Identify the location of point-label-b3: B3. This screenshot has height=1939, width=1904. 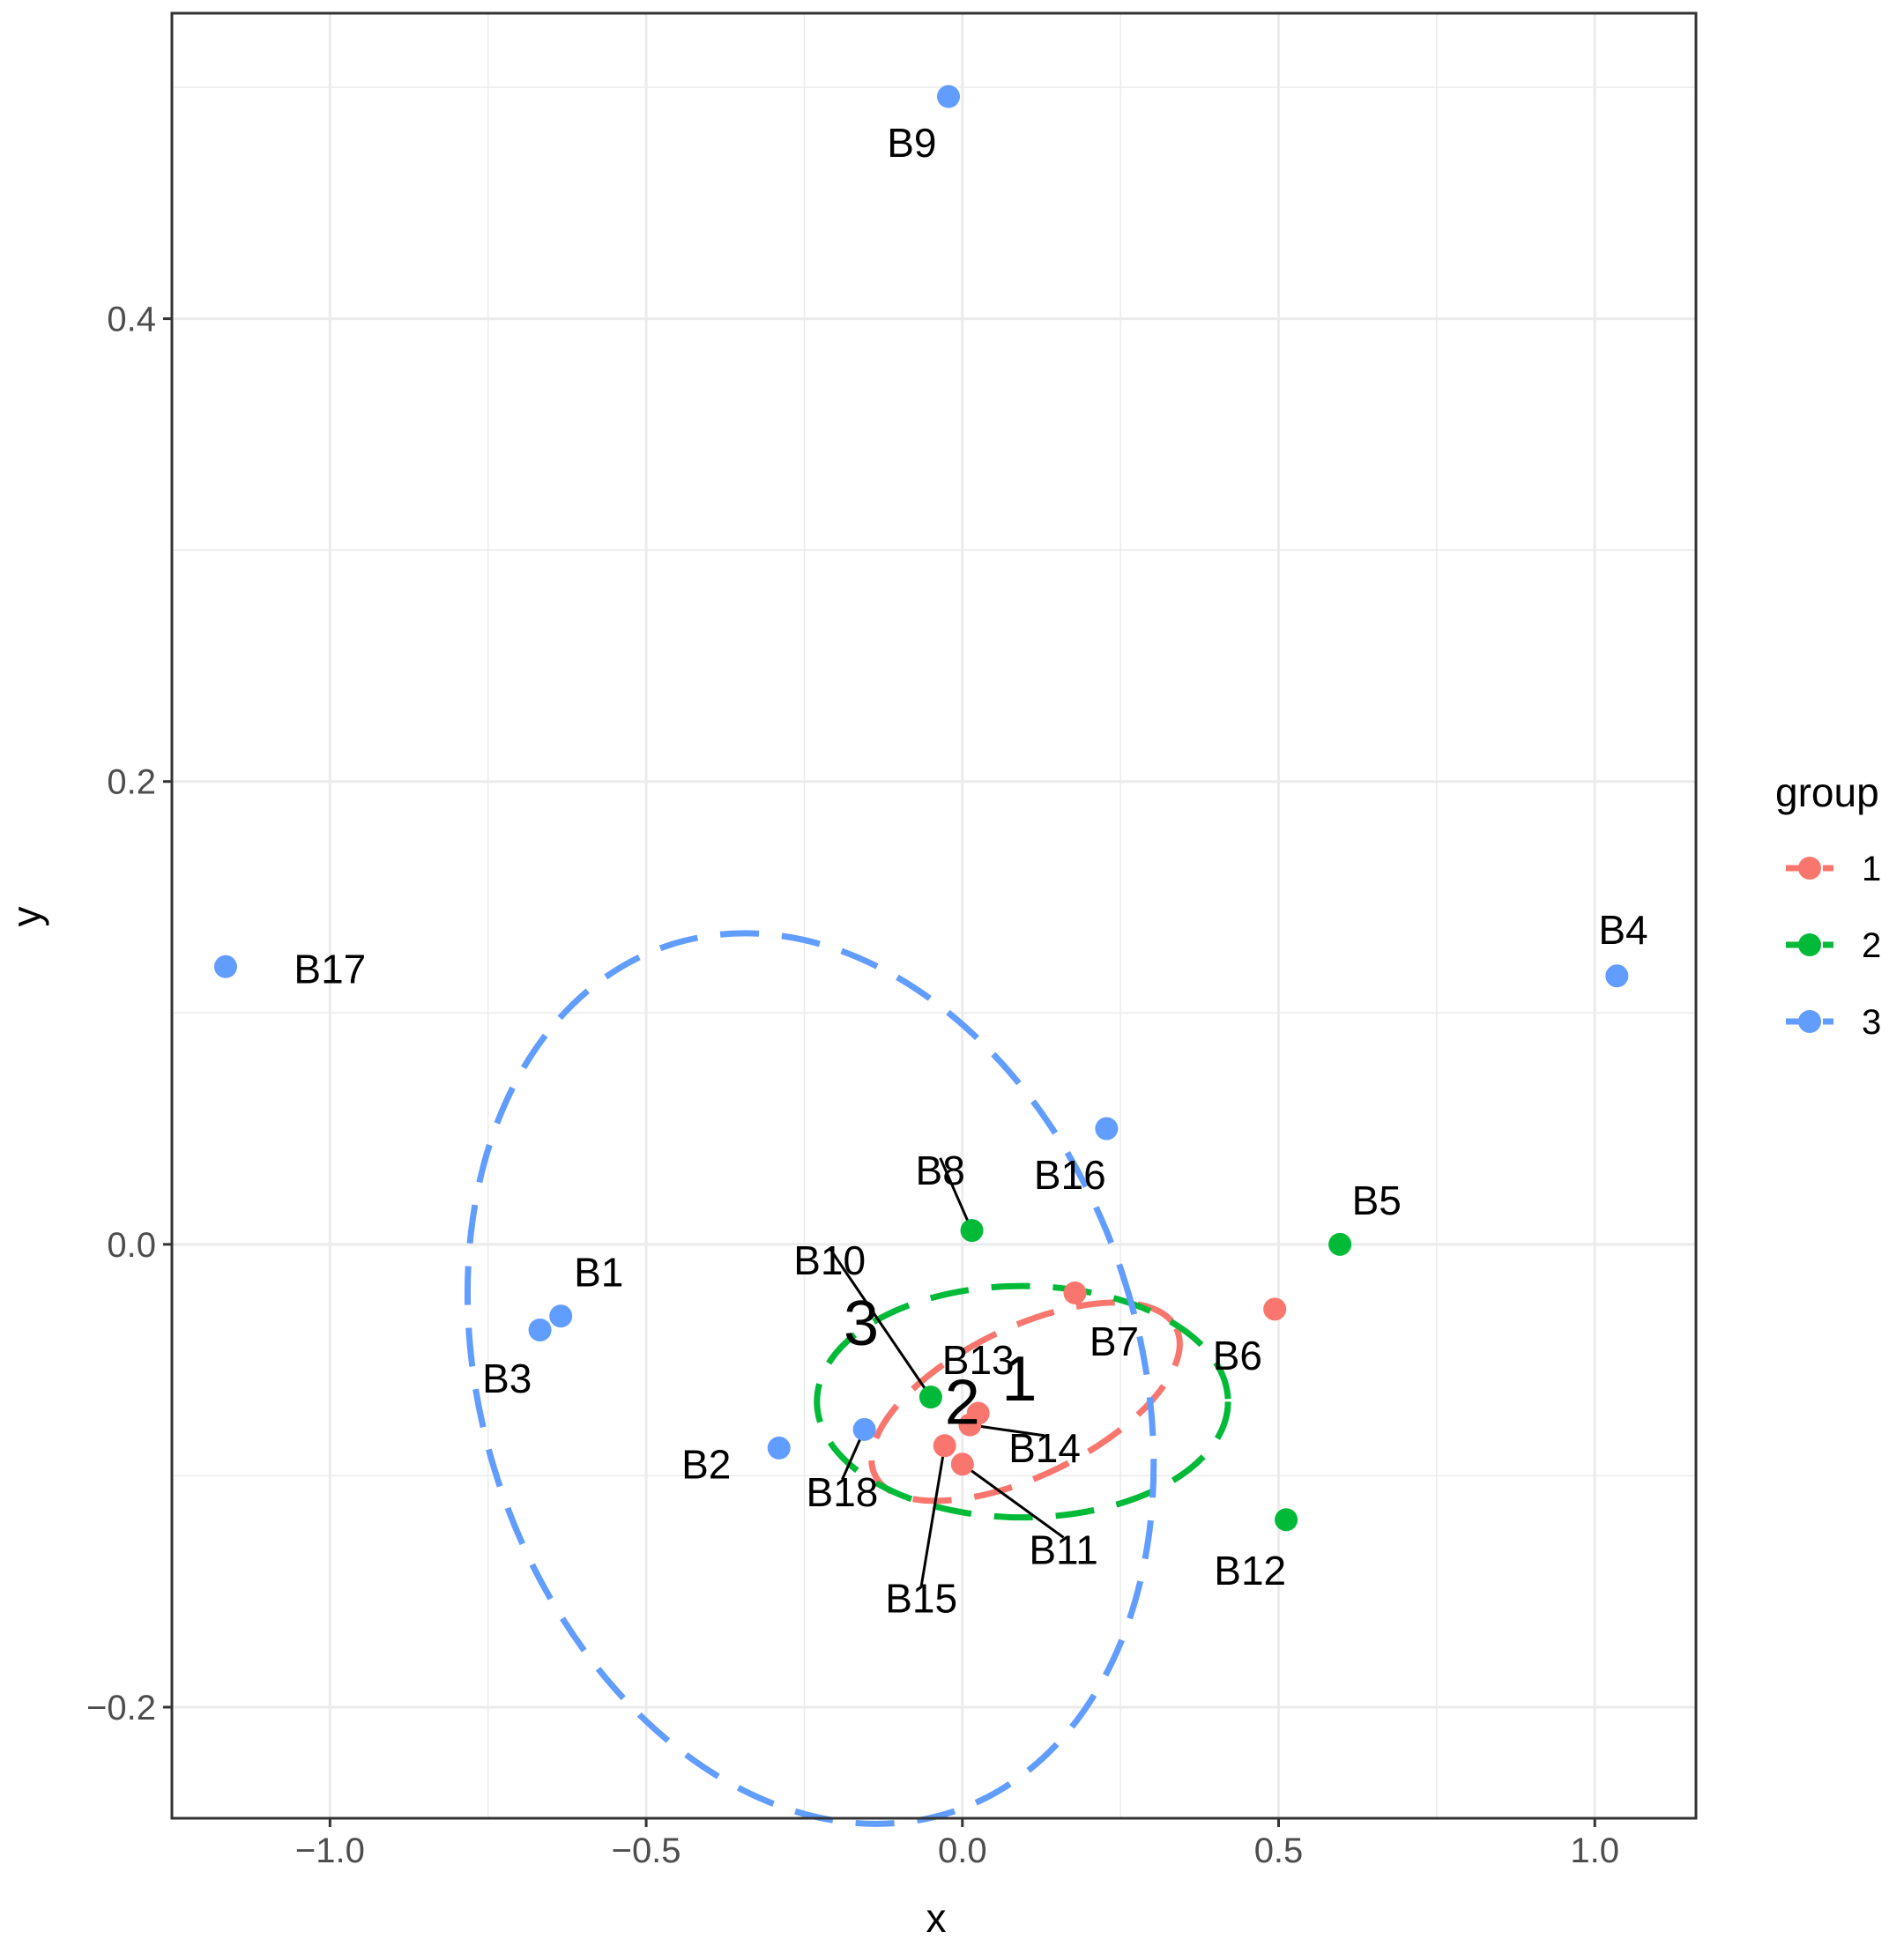
(507, 1378).